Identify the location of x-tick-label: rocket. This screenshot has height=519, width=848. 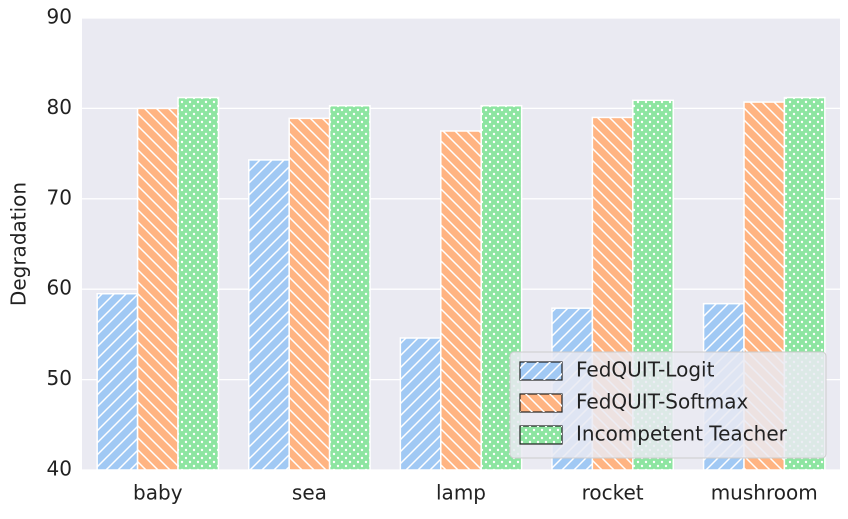
(613, 493).